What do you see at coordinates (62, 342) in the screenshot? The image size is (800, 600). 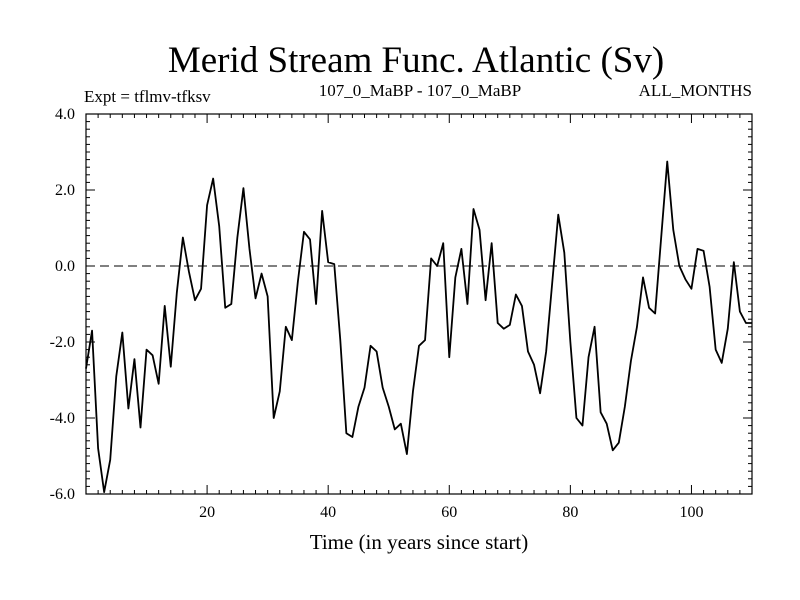 I see `y-tick-label: -2.0` at bounding box center [62, 342].